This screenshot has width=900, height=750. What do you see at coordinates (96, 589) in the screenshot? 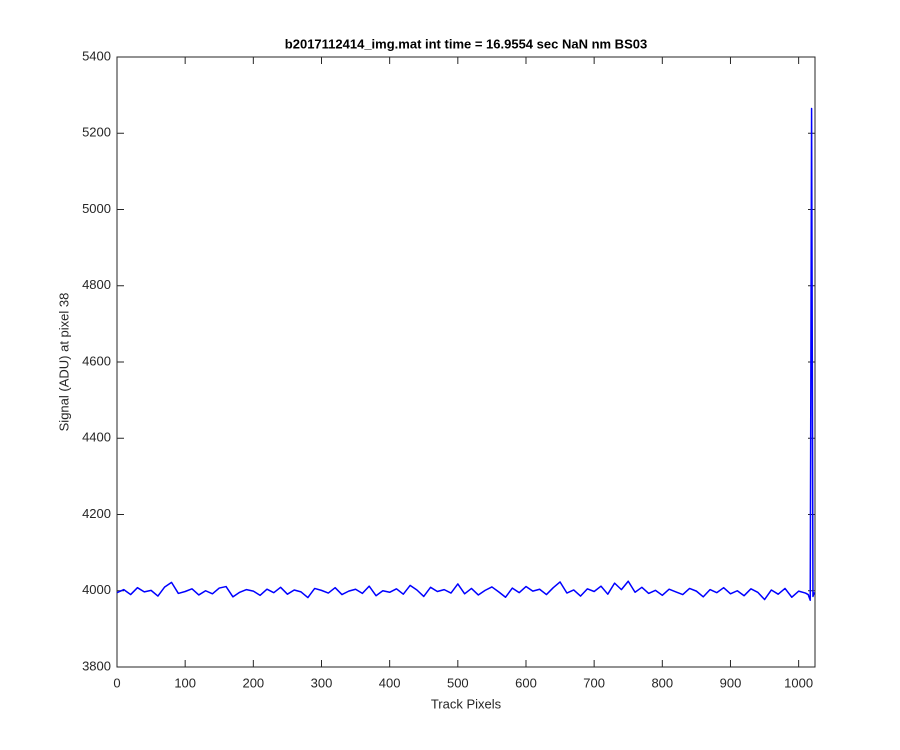
I see `y-tick-label: 4000` at bounding box center [96, 589].